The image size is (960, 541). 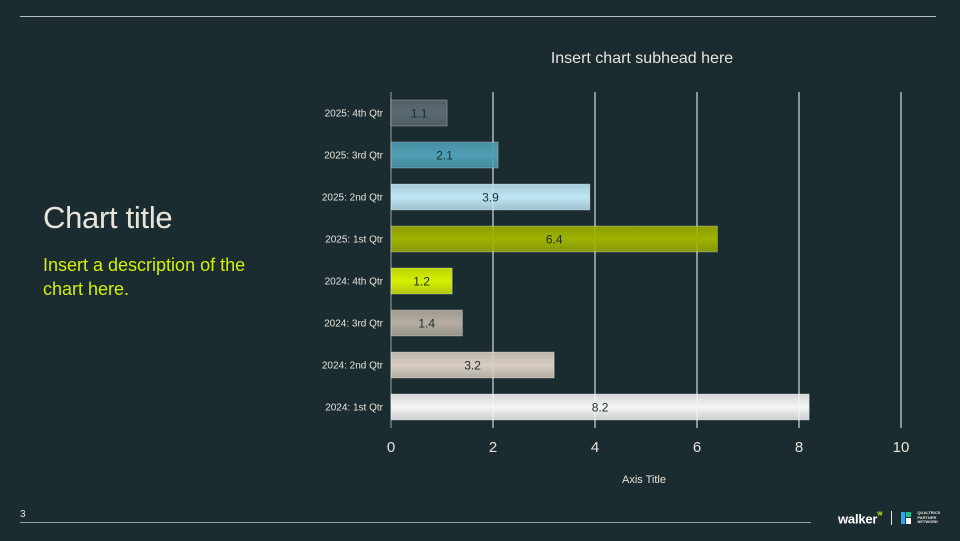 What do you see at coordinates (108, 217) in the screenshot?
I see `chart-title: Chart title` at bounding box center [108, 217].